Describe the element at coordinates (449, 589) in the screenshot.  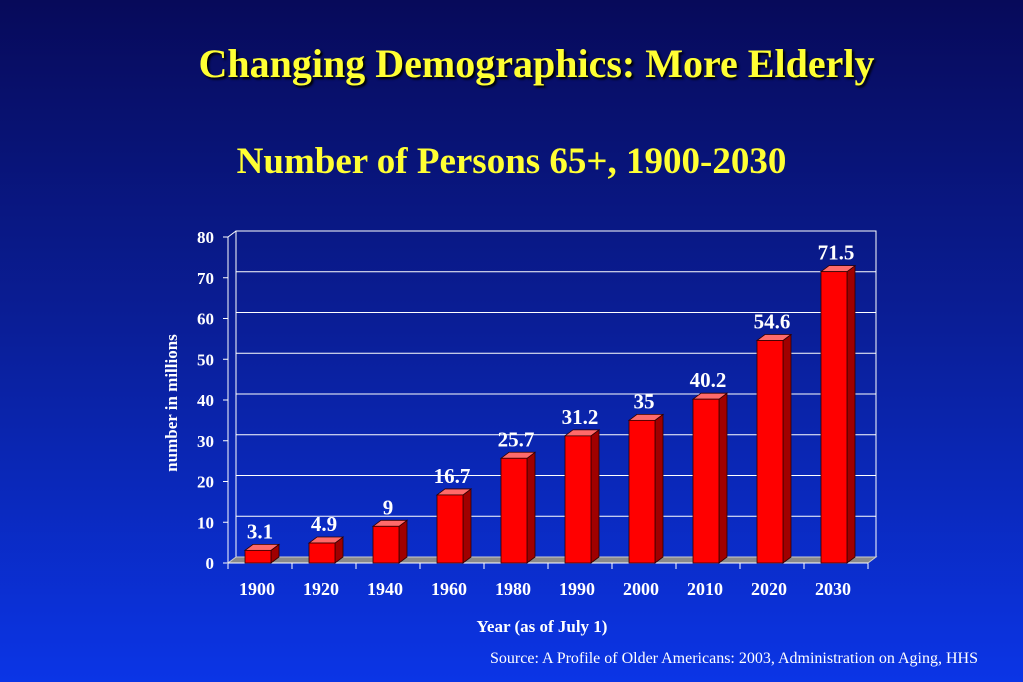
I see `x-tick-label: 1960` at that location.